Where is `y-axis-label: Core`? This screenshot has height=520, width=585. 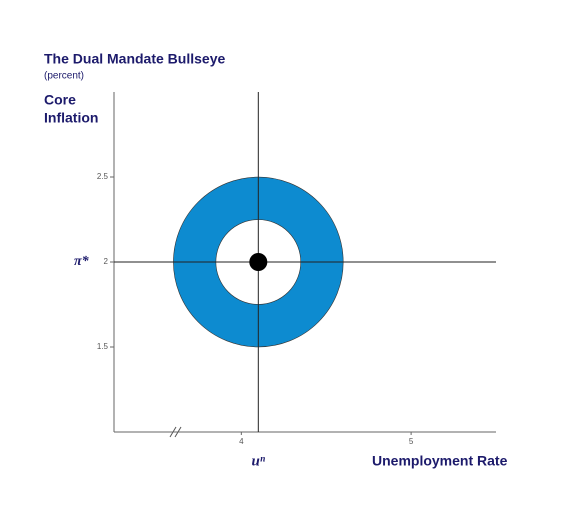
y-axis-label: Core is located at coordinates (60, 100).